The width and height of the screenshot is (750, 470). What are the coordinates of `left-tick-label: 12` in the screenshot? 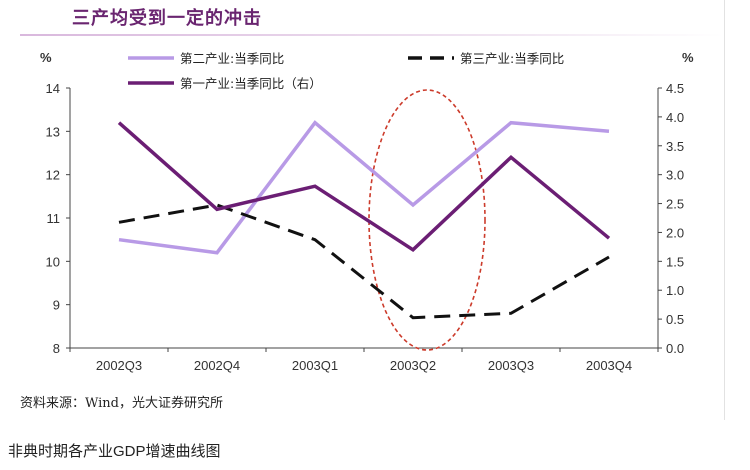 It's located at (53, 175).